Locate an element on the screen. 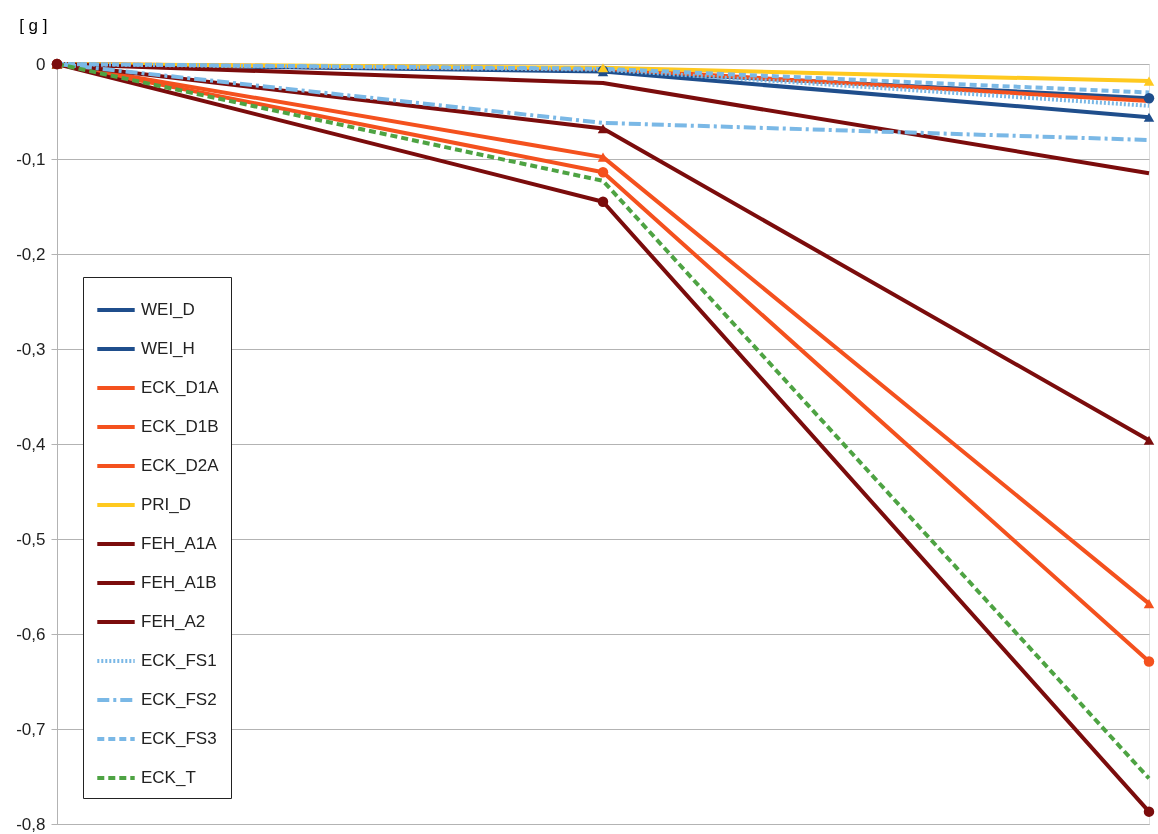  legend-label: PRI_D is located at coordinates (166, 504).